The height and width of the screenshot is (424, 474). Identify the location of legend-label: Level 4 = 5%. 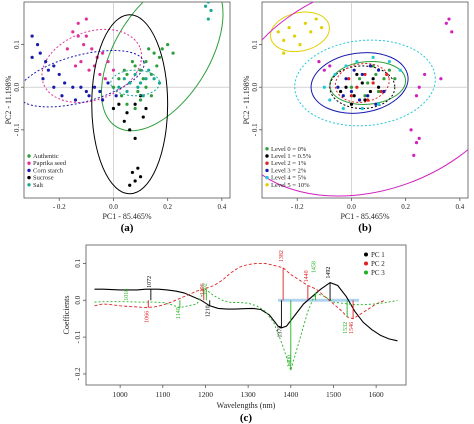
(289, 178).